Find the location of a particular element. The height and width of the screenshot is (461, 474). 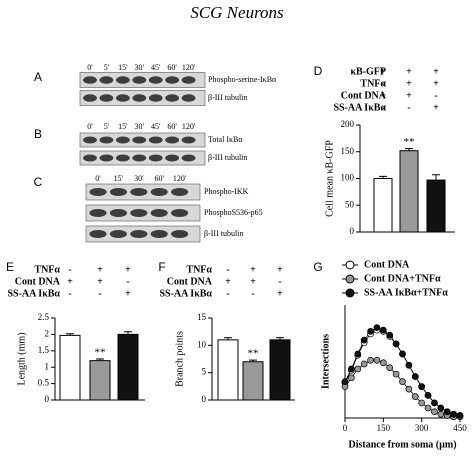

y-tick-label: 10 is located at coordinates (202, 344).